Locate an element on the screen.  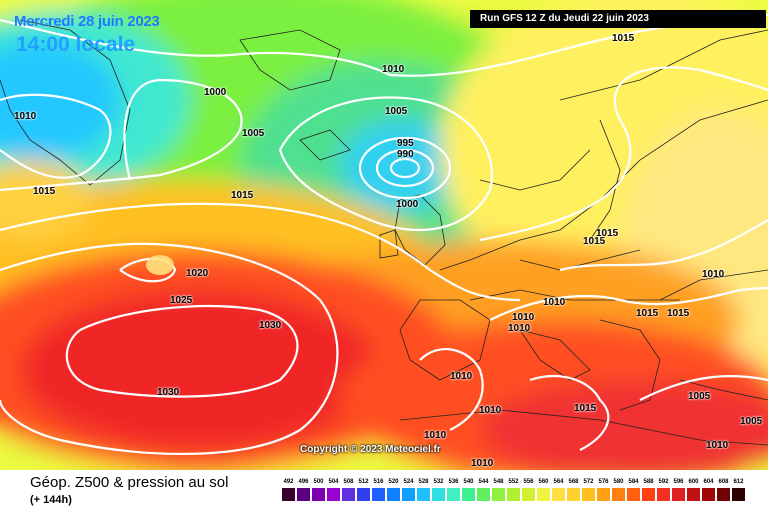
legend-label: 556 is located at coordinates (528, 482).